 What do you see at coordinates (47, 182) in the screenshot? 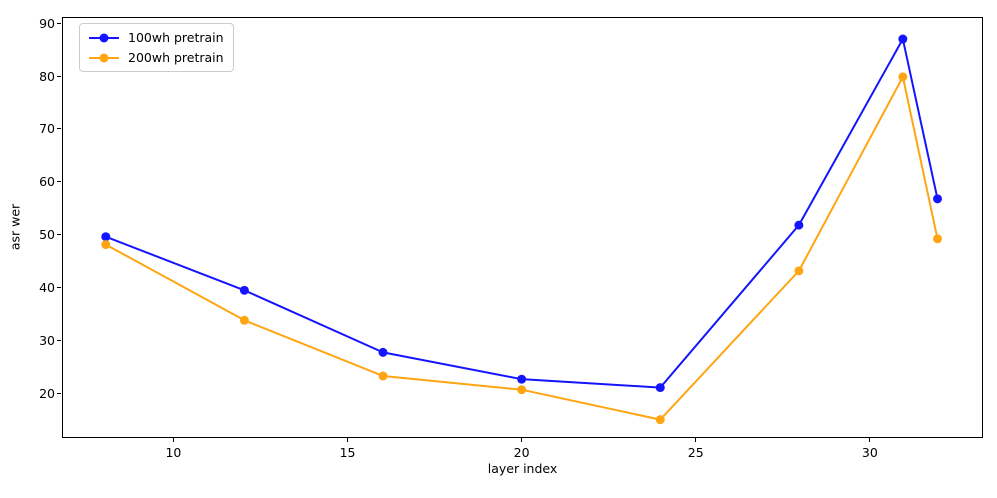
I see `y-tick-label: 60` at bounding box center [47, 182].